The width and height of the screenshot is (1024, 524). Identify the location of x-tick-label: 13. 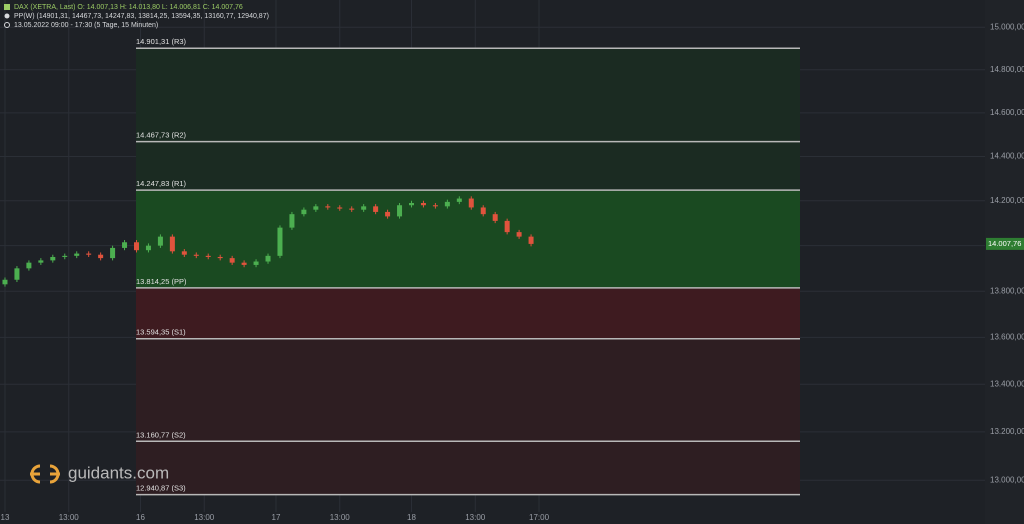
(5, 517).